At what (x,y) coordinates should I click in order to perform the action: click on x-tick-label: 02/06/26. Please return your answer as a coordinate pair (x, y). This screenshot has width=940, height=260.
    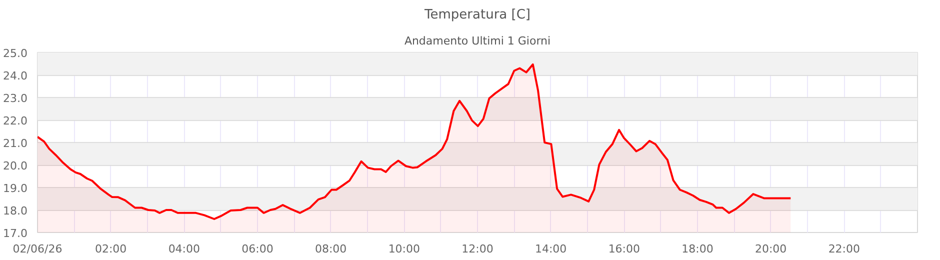
    Looking at the image, I should click on (37, 249).